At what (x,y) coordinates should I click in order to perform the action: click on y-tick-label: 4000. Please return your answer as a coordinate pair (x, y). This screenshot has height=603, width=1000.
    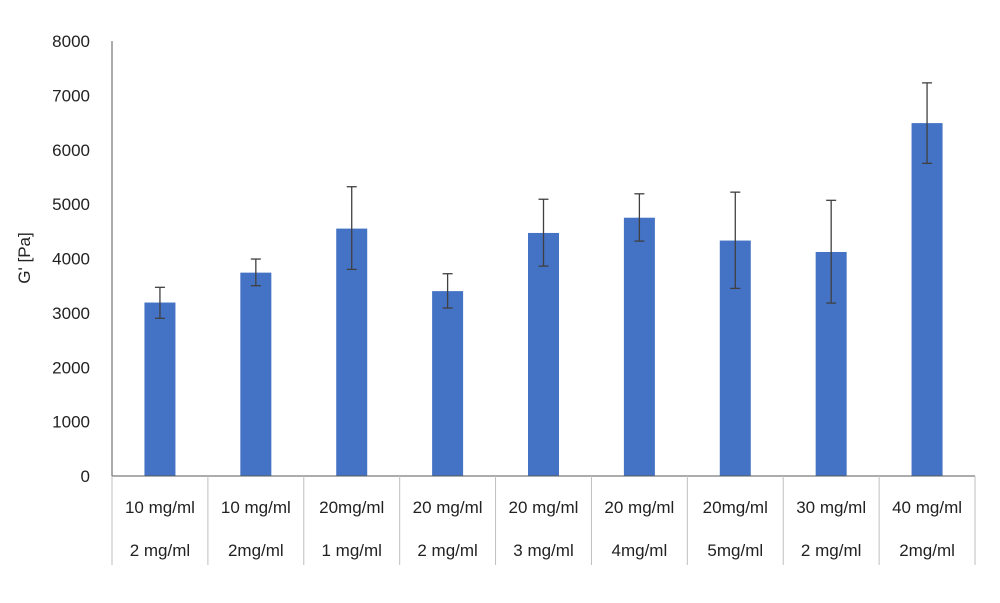
    Looking at the image, I should click on (71, 259).